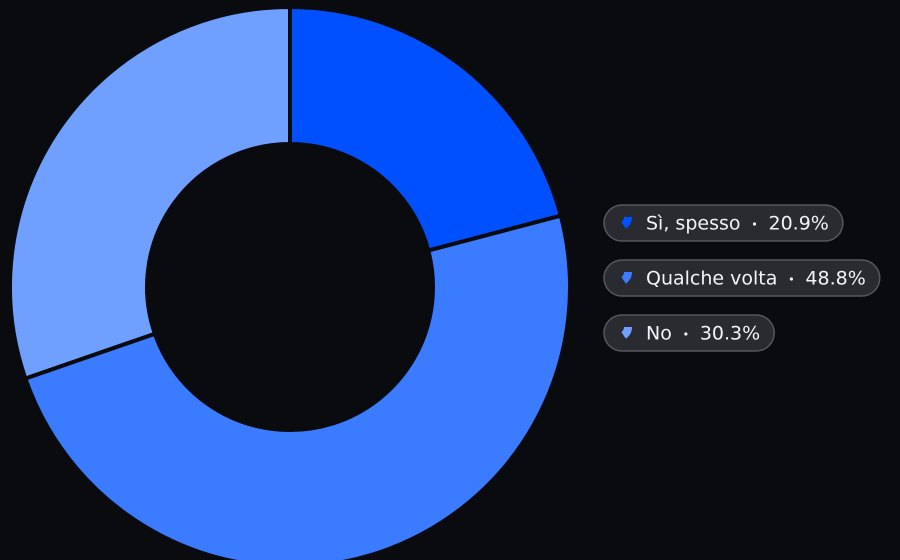 This screenshot has height=560, width=900. I want to click on legend-value: 30.3%, so click(730, 334).